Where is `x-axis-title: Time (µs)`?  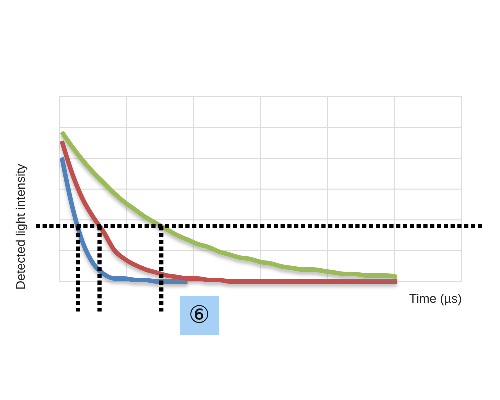
x-axis-title: Time (µs) is located at coordinates (435, 299).